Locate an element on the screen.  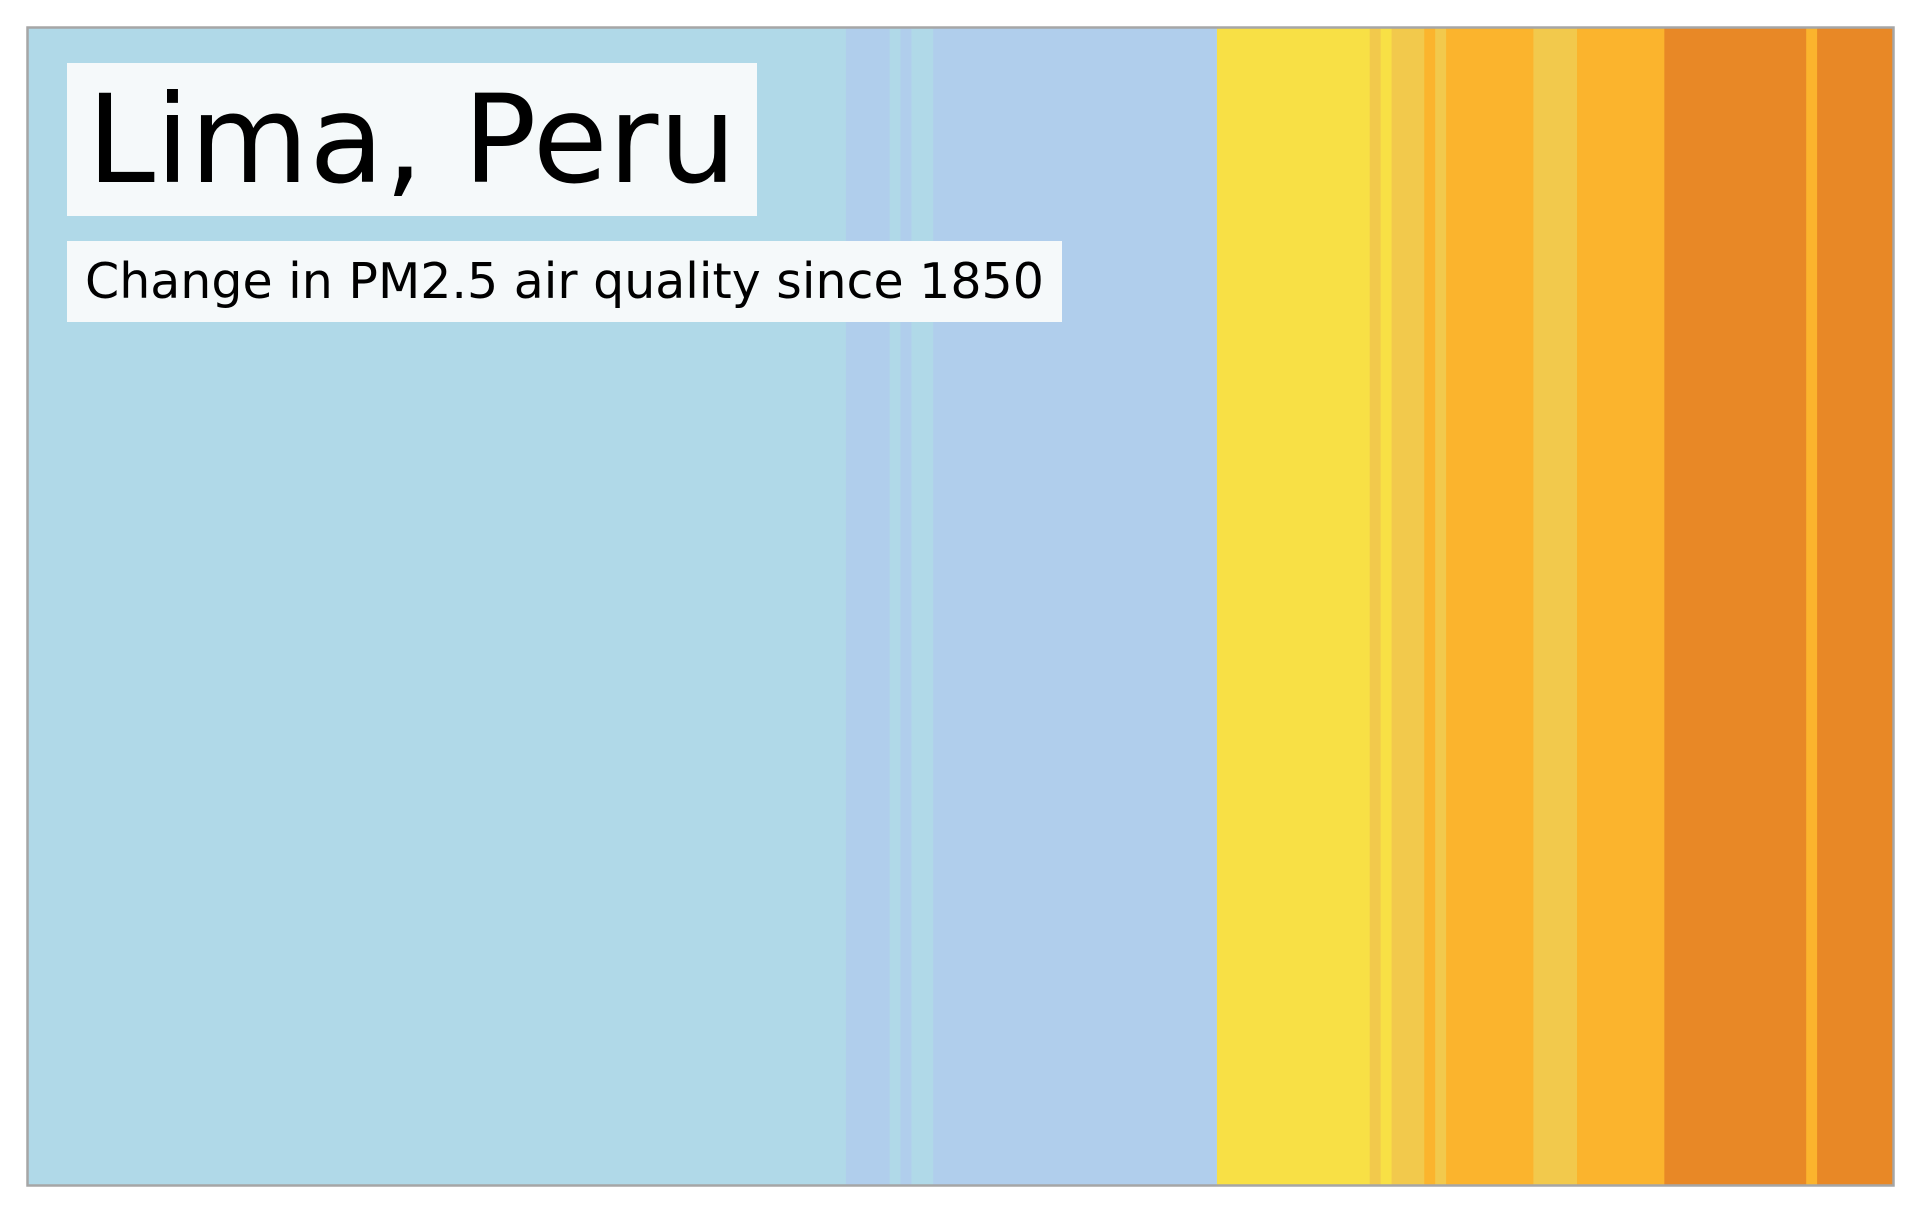
chart-title: Lima, Peru is located at coordinates (412, 139).